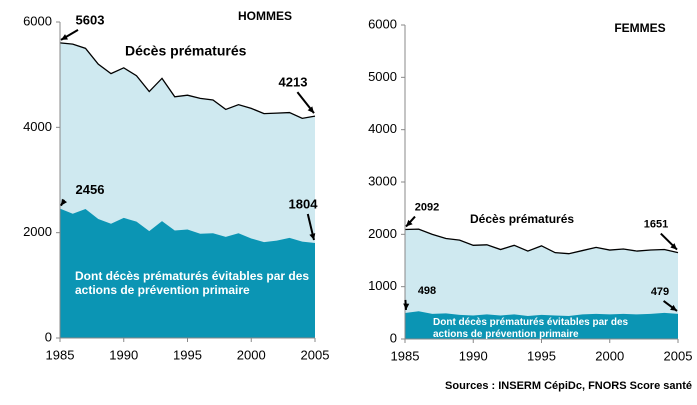 This screenshot has height=405, width=697. Describe the element at coordinates (304, 203) in the screenshot. I see `value-label: 1804` at that location.